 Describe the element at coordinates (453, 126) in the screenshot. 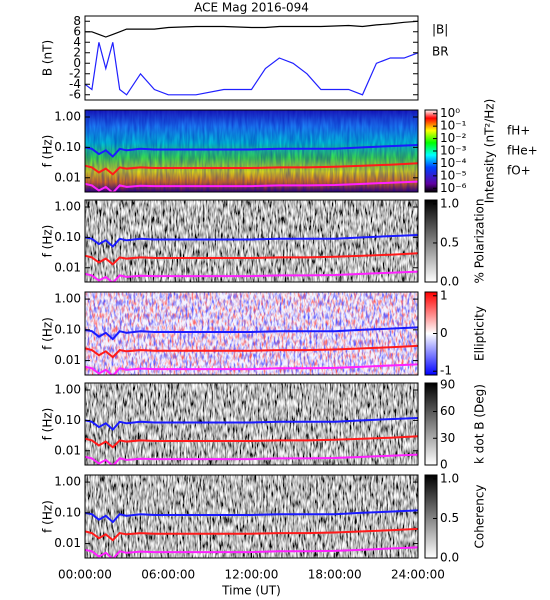

I see `colorbar-tick-label: 10⁻¹` at that location.